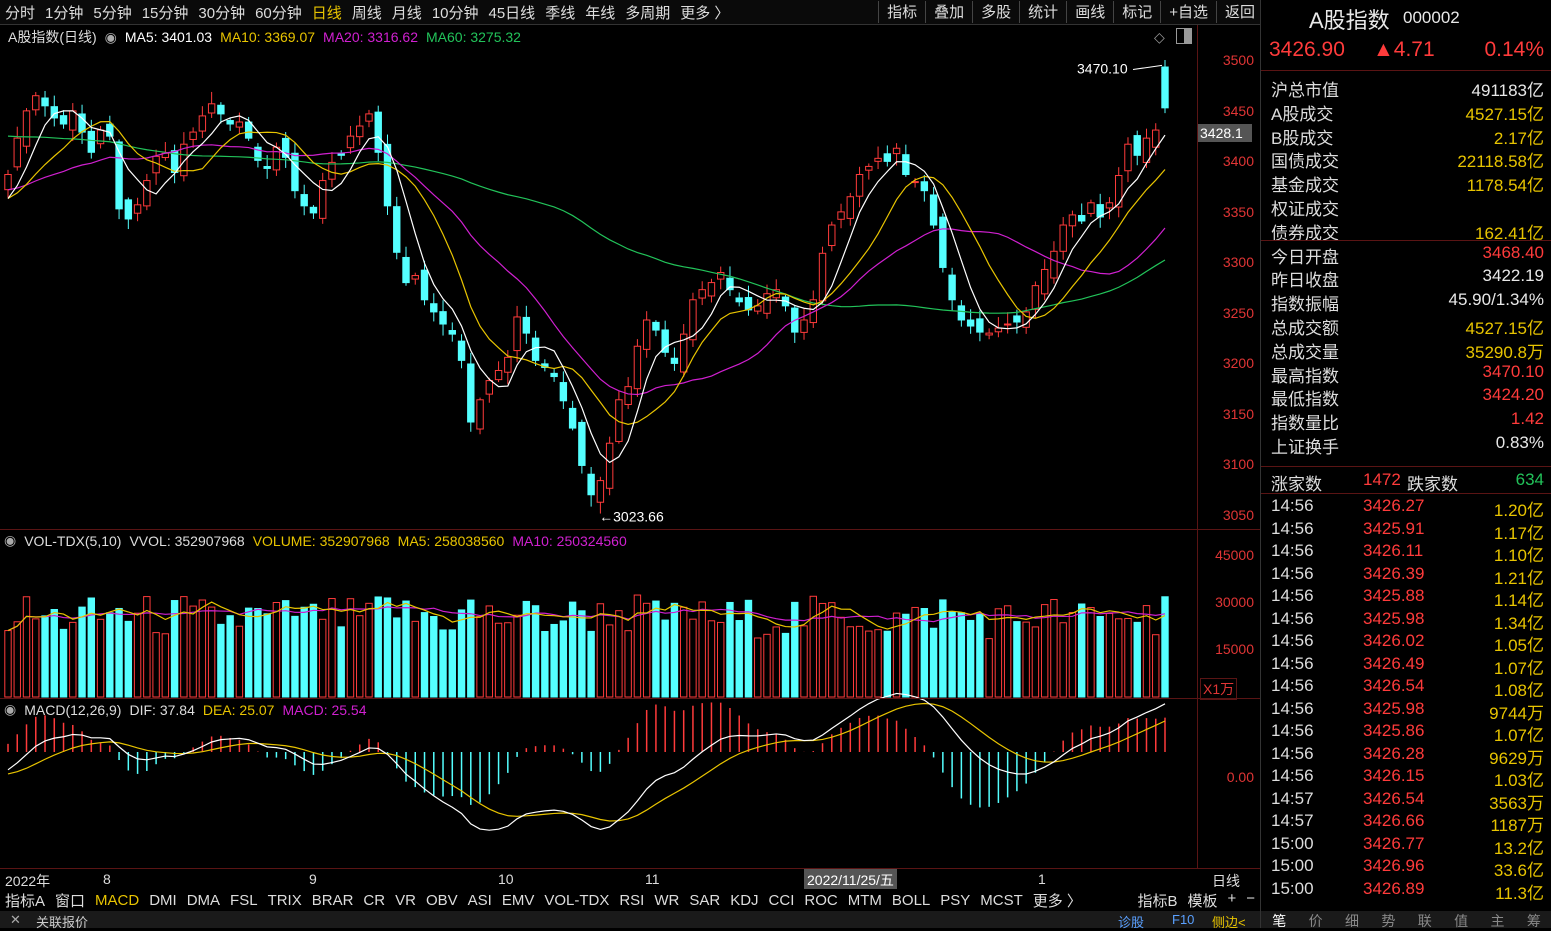  What do you see at coordinates (222, 13) in the screenshot?
I see `period-tab: 30分钟` at bounding box center [222, 13].